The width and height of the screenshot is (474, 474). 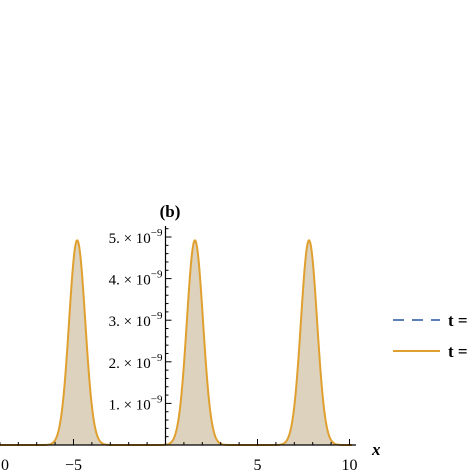 What do you see at coordinates (376, 449) in the screenshot?
I see `x-axis-label: x` at bounding box center [376, 449].